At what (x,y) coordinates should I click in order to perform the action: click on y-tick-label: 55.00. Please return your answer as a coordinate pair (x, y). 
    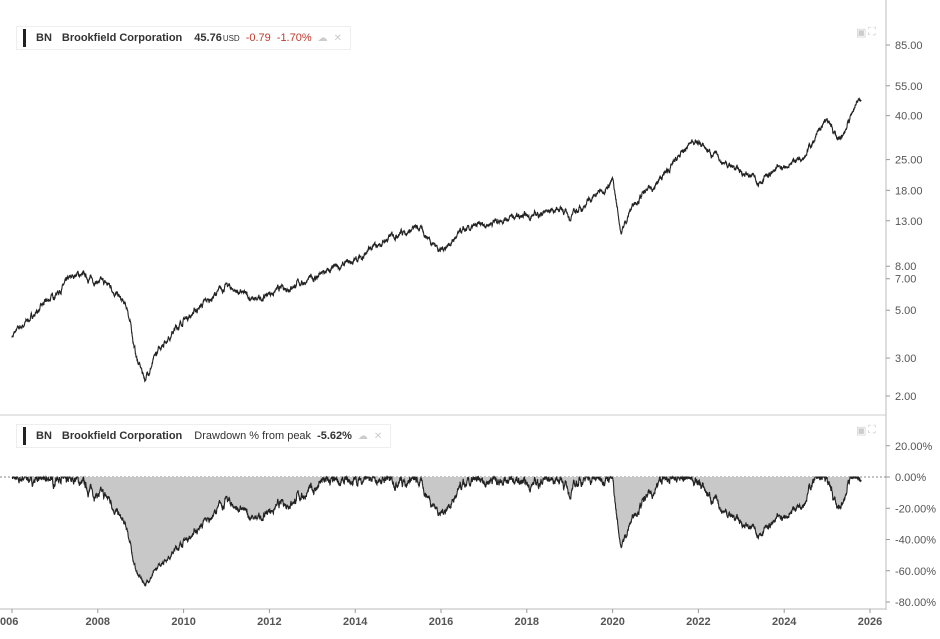
    Looking at the image, I should click on (909, 87).